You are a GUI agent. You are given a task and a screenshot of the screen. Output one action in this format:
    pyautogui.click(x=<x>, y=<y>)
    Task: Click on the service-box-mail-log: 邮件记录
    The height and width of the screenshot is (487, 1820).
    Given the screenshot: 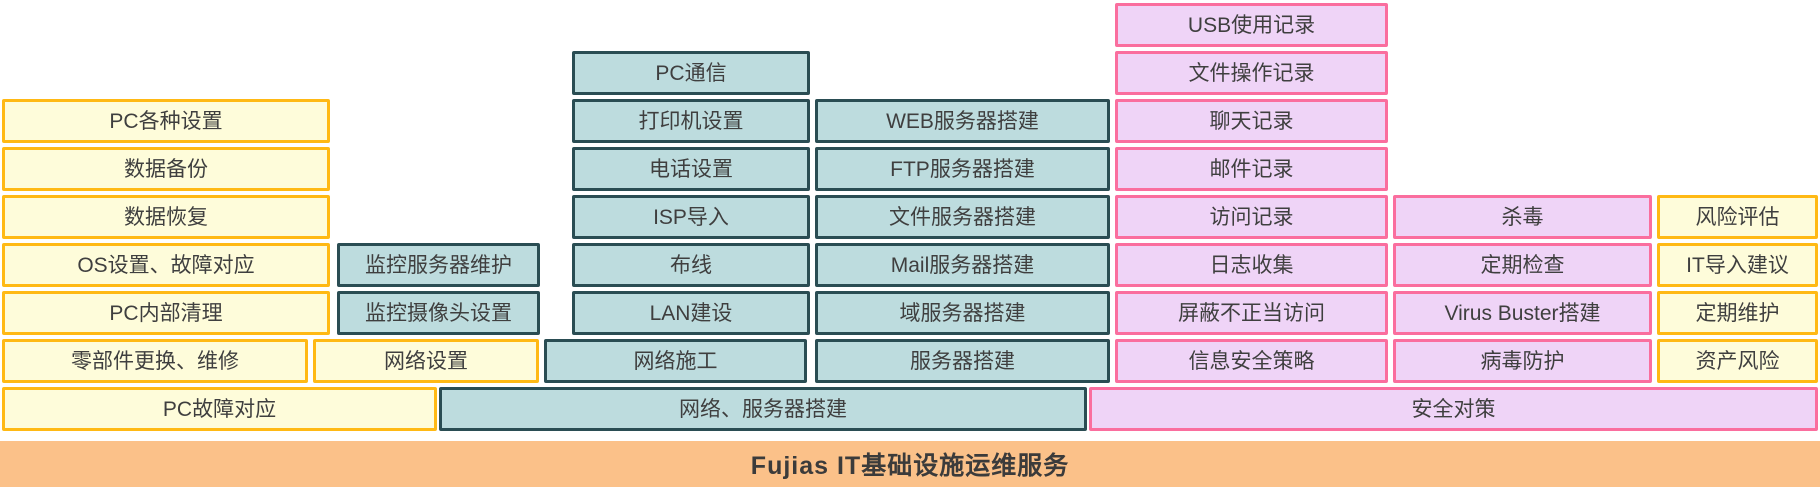 What is the action you would take?
    pyautogui.click(x=1251, y=169)
    